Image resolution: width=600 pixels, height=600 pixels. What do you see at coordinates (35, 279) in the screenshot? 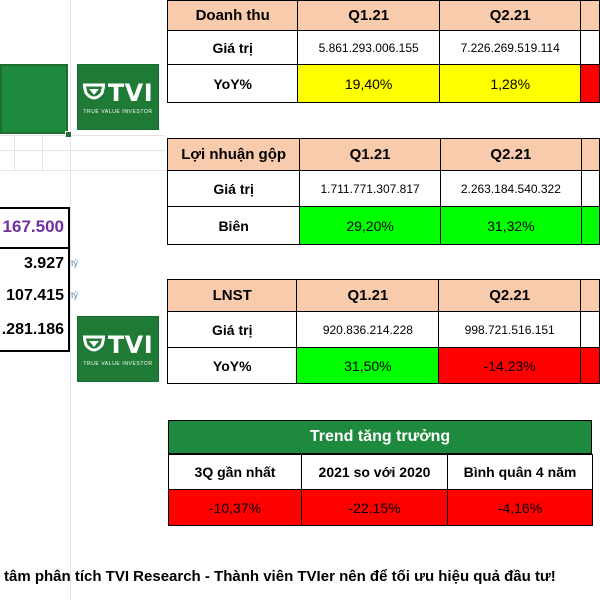
I see `left-values-box: 167.500 3.927 107.415 .281.186` at bounding box center [35, 279].